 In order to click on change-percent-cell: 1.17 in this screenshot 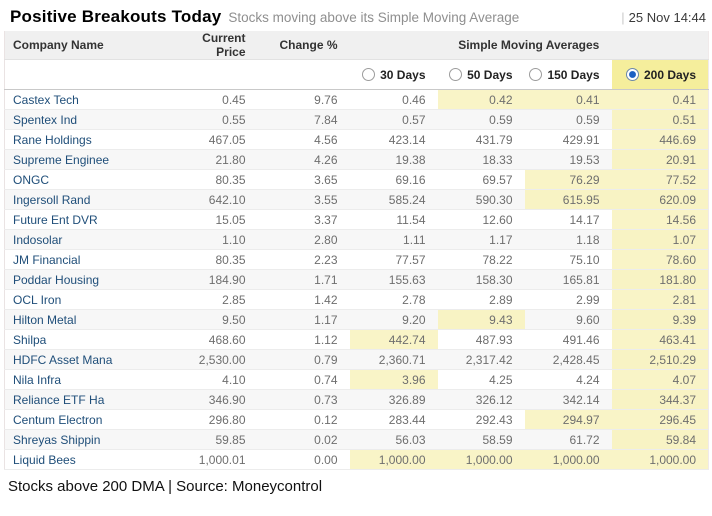, I will do `click(303, 319)`.